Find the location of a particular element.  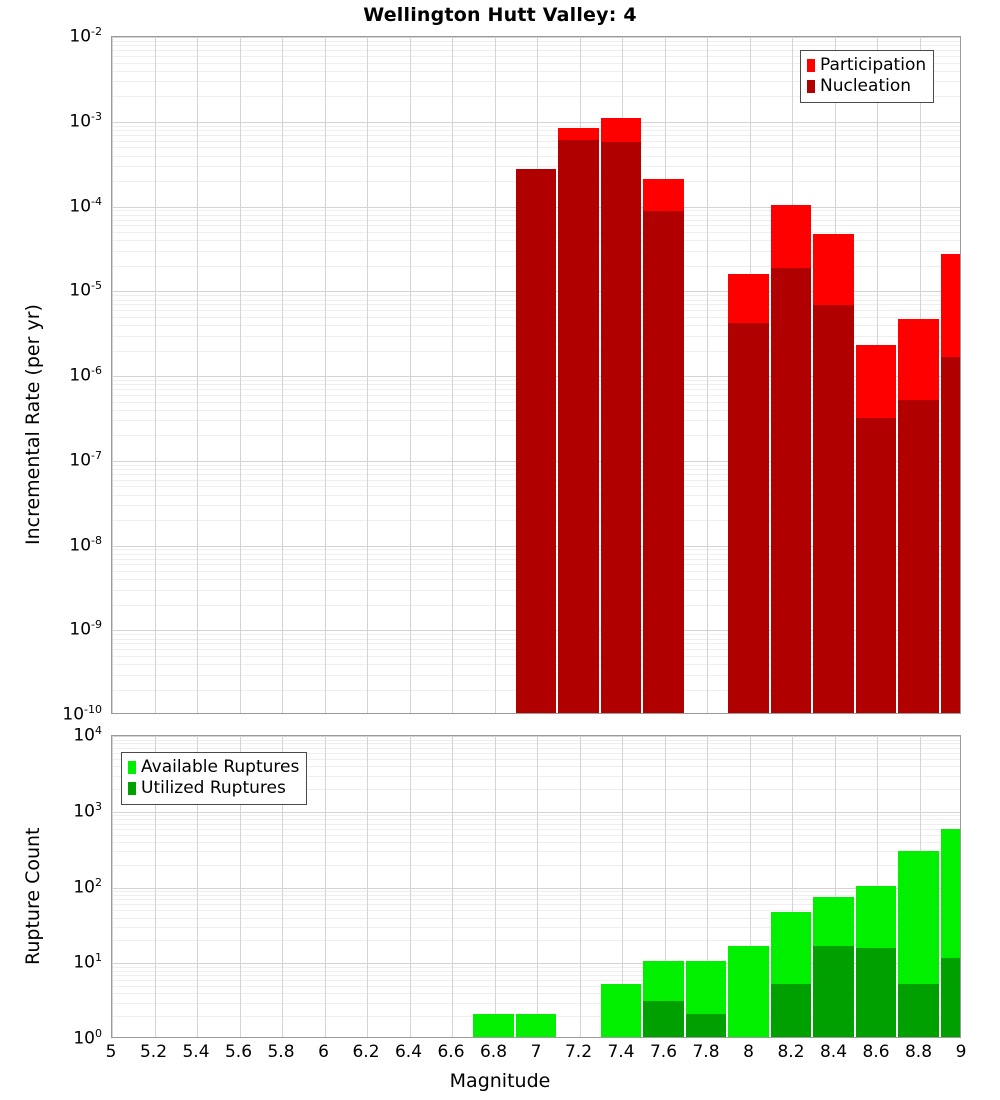

legend-item-utilized-ruptures: Utilized Ruptures is located at coordinates (213, 788).